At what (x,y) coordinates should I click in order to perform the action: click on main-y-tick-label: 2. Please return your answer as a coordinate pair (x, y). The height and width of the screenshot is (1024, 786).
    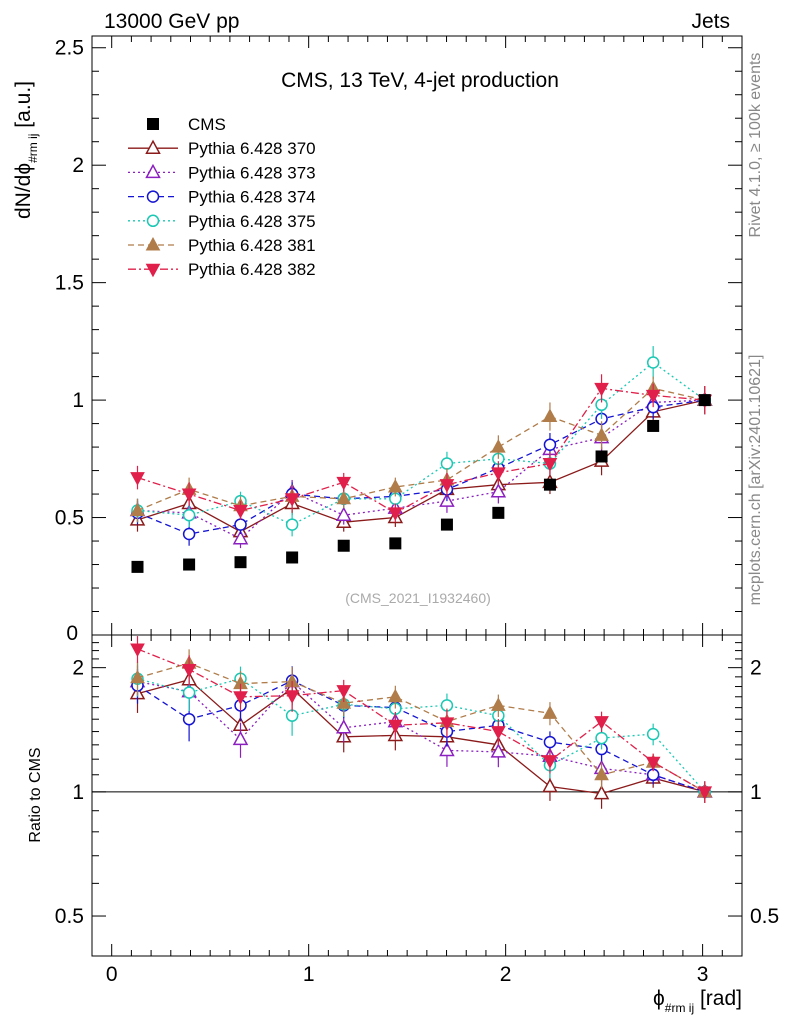
    Looking at the image, I should click on (78, 165).